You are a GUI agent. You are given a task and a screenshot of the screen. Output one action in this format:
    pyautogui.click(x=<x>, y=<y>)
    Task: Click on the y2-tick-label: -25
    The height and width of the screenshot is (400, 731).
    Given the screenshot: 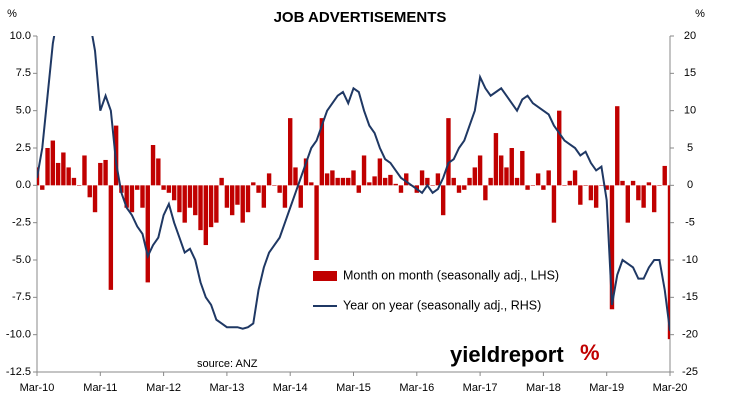 What is the action you would take?
    pyautogui.click(x=690, y=372)
    